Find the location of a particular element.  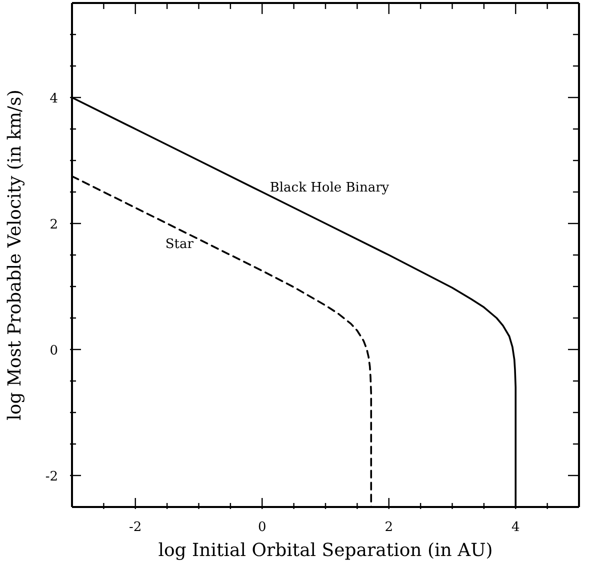

series-label: Black Hole Binary is located at coordinates (330, 188).